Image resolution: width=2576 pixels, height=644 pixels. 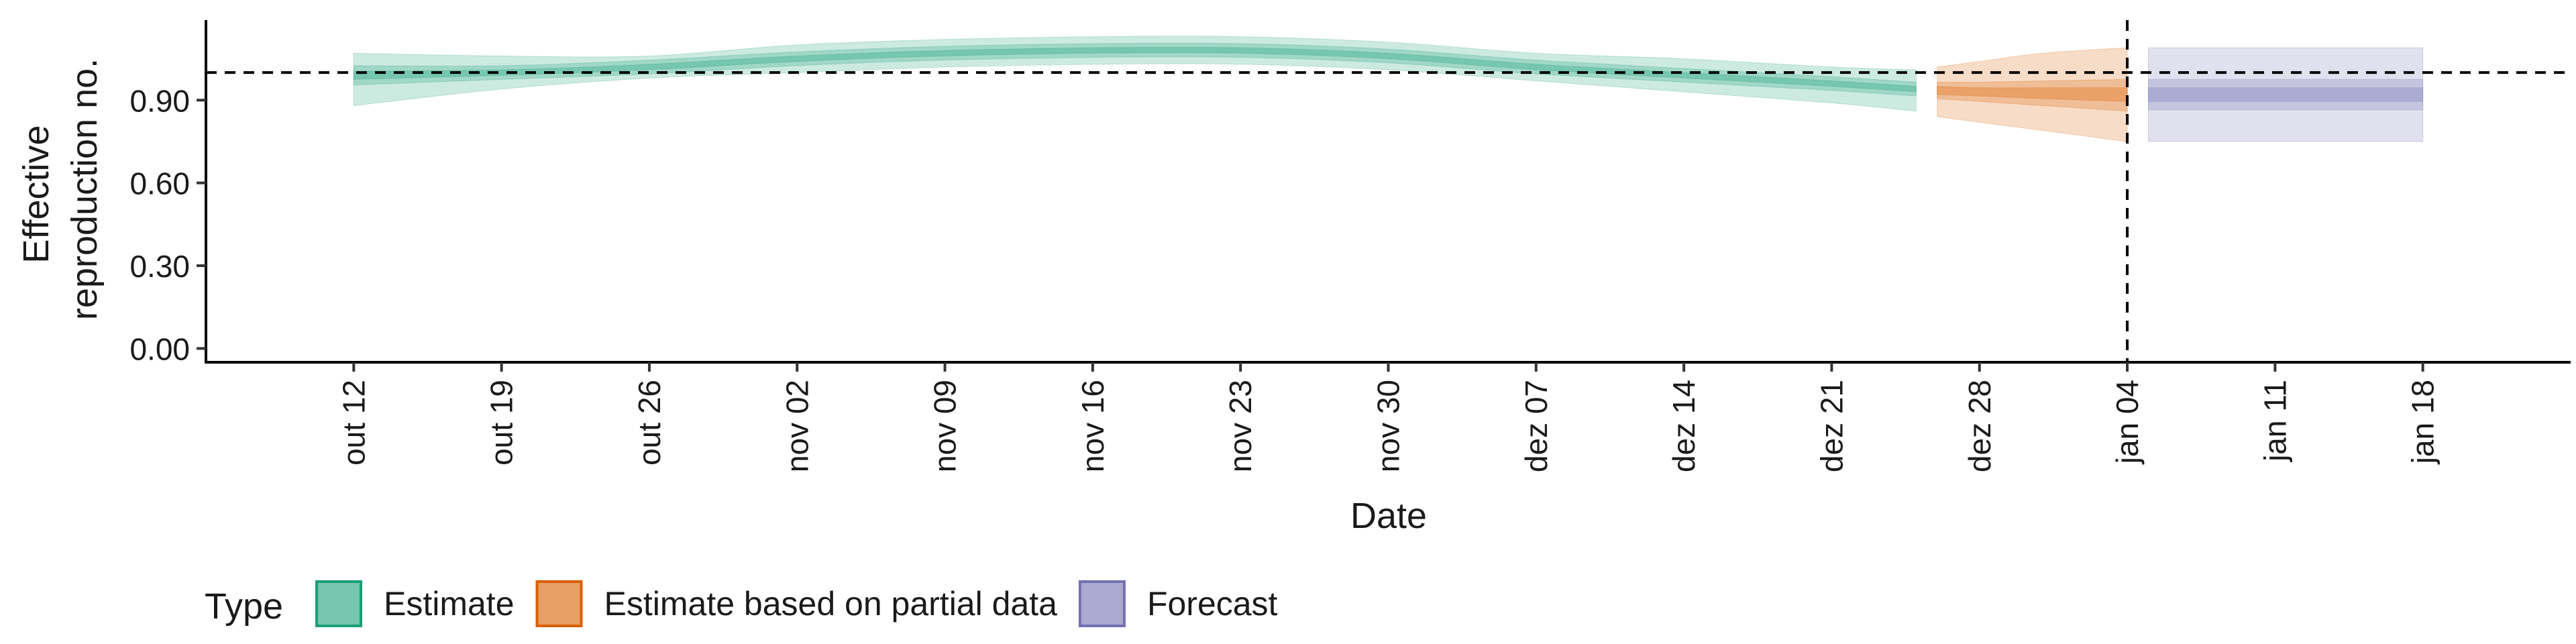 I want to click on legend-label: Estimate, so click(x=449, y=604).